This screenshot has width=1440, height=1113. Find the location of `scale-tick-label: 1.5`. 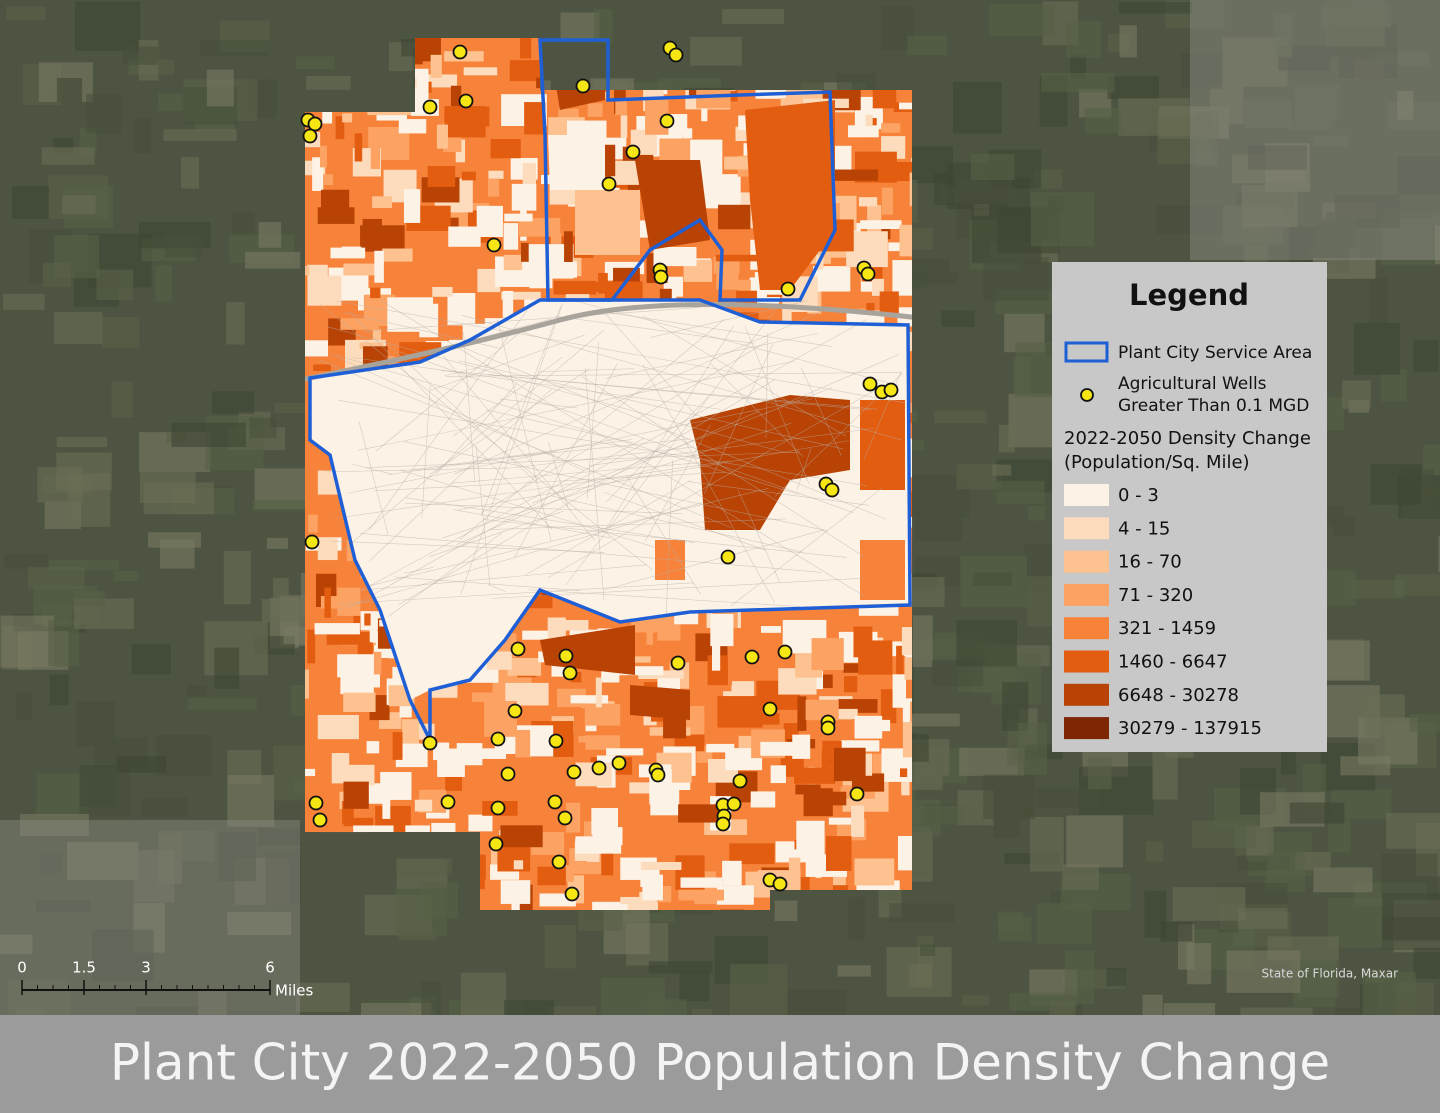

scale-tick-label: 1.5 is located at coordinates (84, 968).